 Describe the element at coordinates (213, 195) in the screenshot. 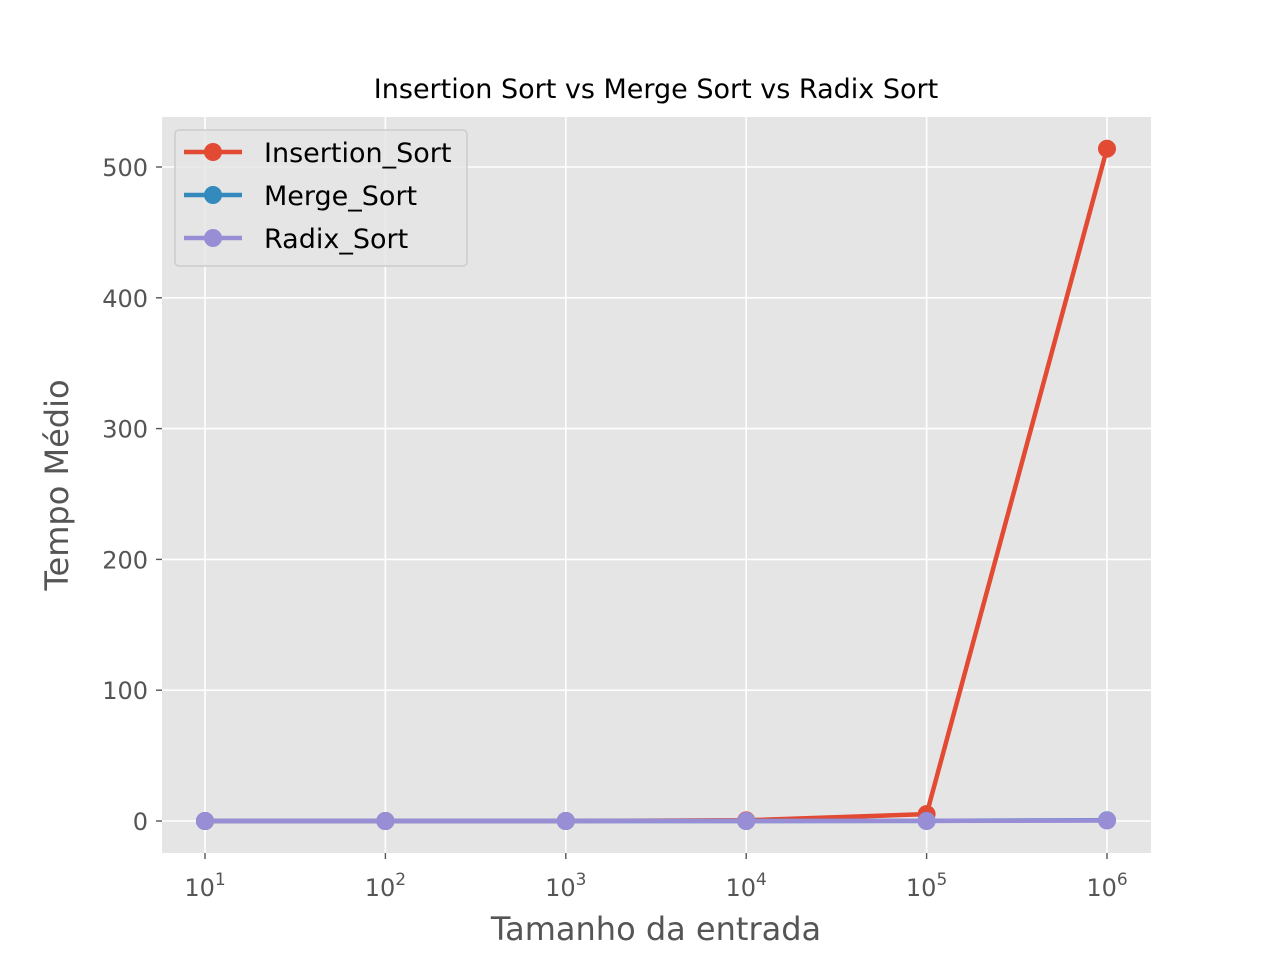

I see `legend-marker-merge-sort` at that location.